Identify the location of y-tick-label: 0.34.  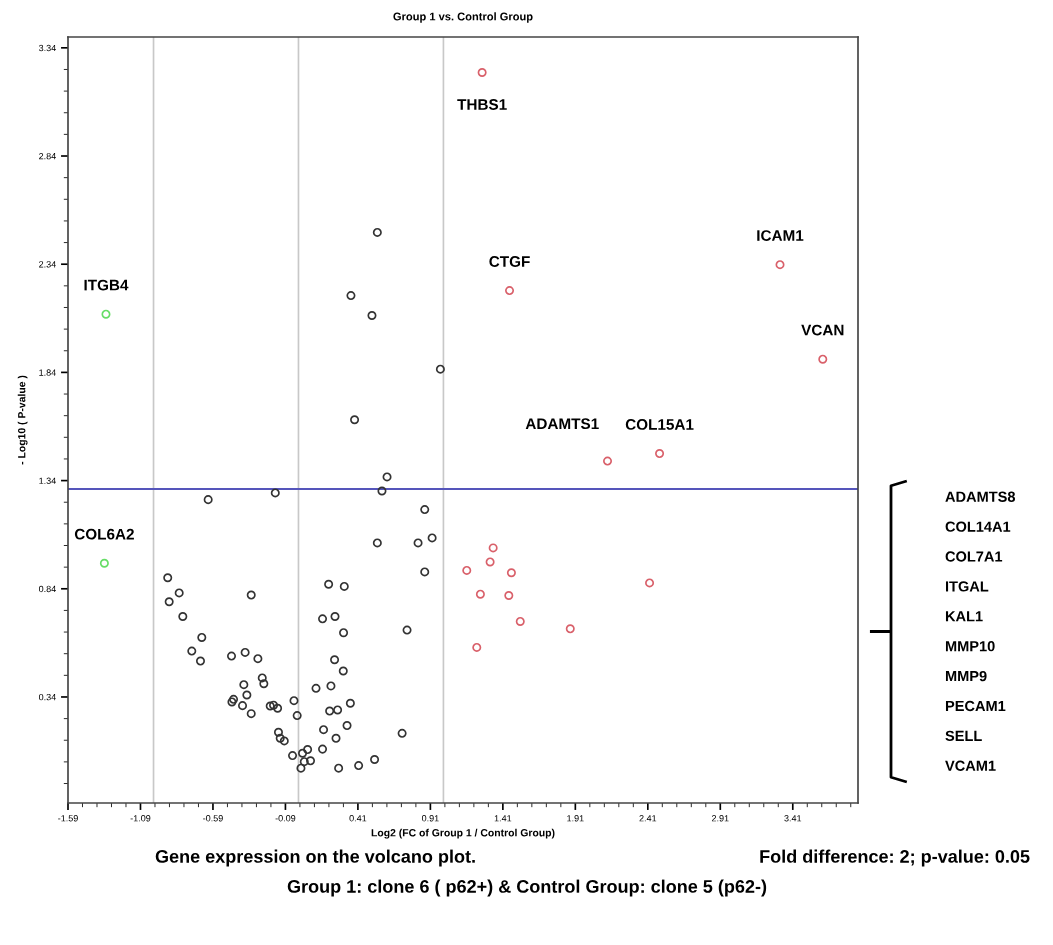
(47, 697).